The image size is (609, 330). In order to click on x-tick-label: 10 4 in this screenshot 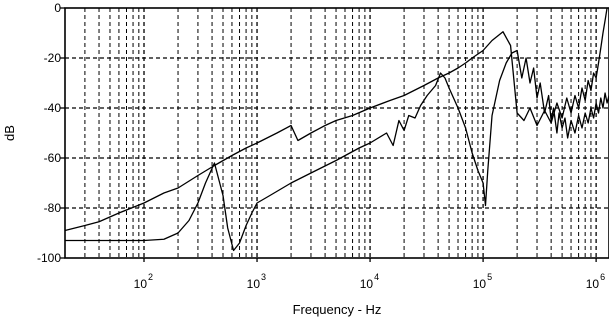, I will do `click(369, 281)`.